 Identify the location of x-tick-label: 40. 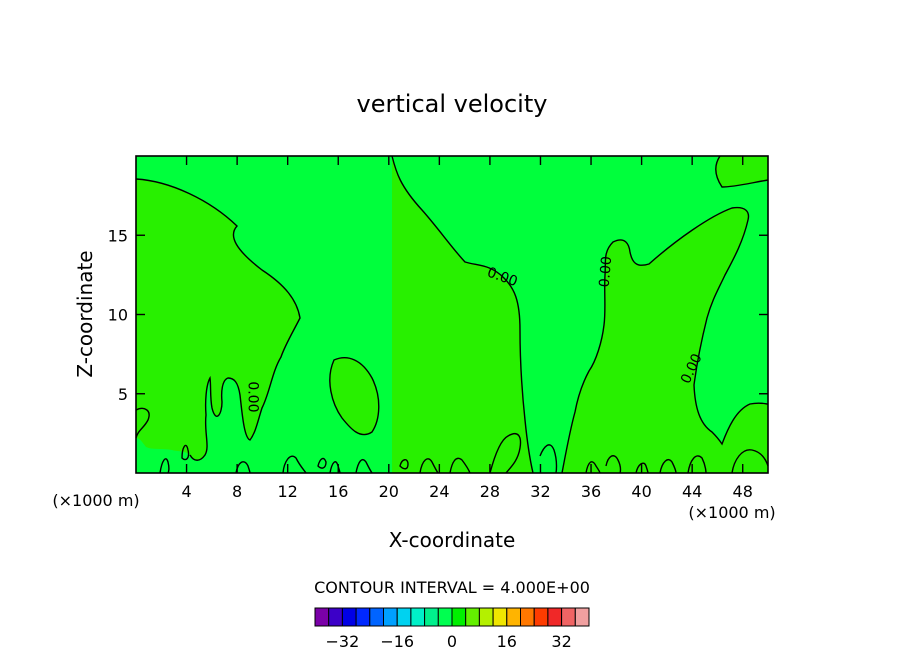
(641, 491).